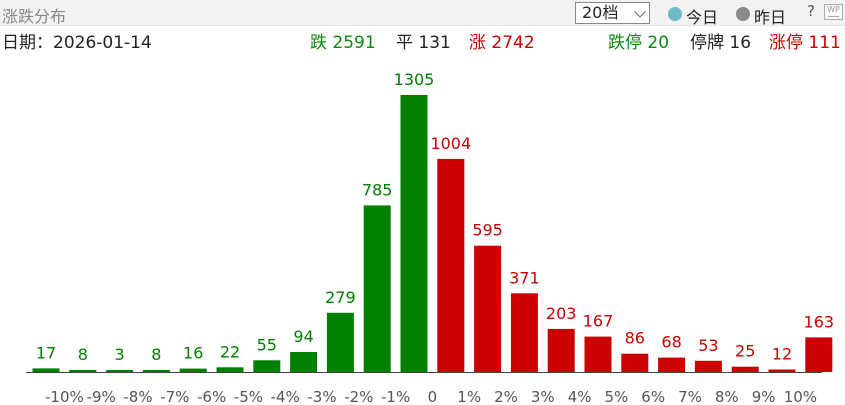 The image size is (845, 405). I want to click on date-label: 日期：2026-01-14, so click(77, 43).